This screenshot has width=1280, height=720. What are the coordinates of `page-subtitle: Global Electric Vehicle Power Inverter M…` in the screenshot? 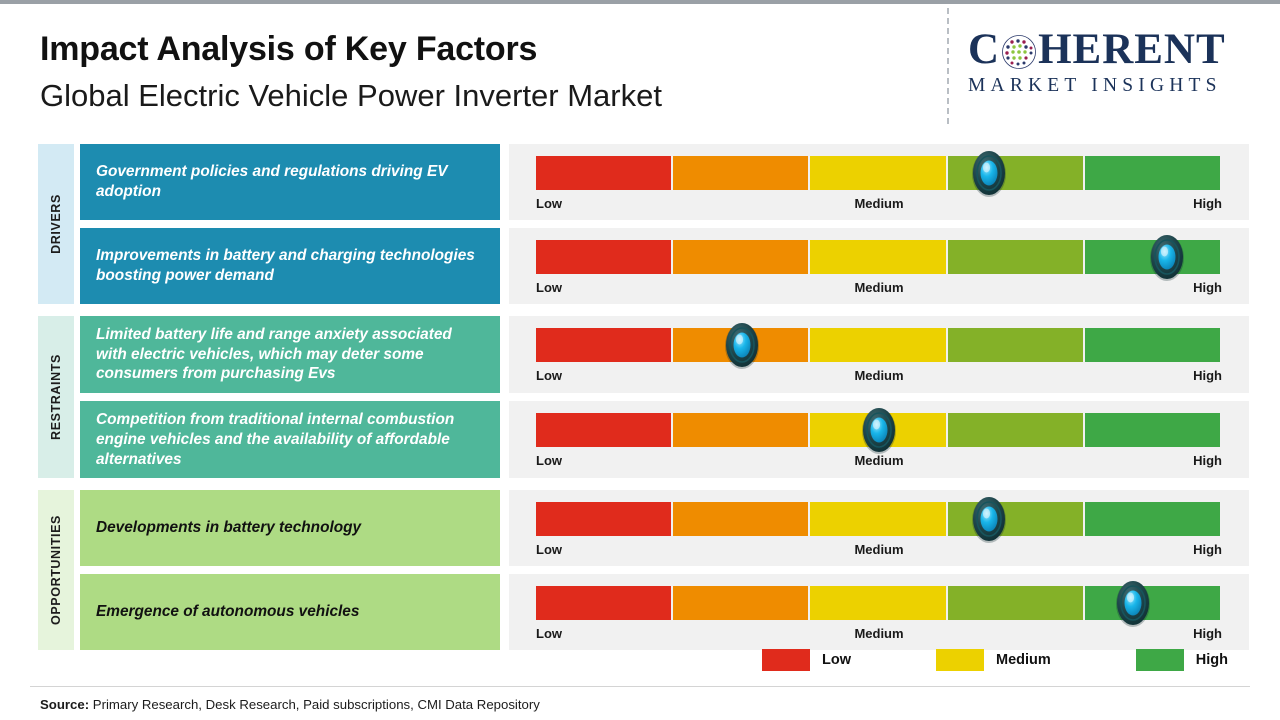 It's located at (351, 96).